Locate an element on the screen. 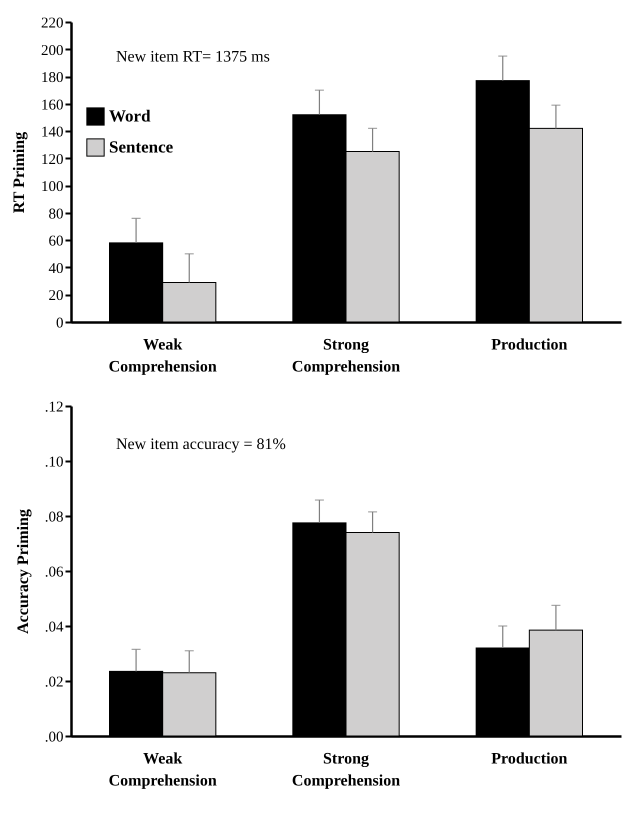  y-tick-label: .10 is located at coordinates (54, 462).